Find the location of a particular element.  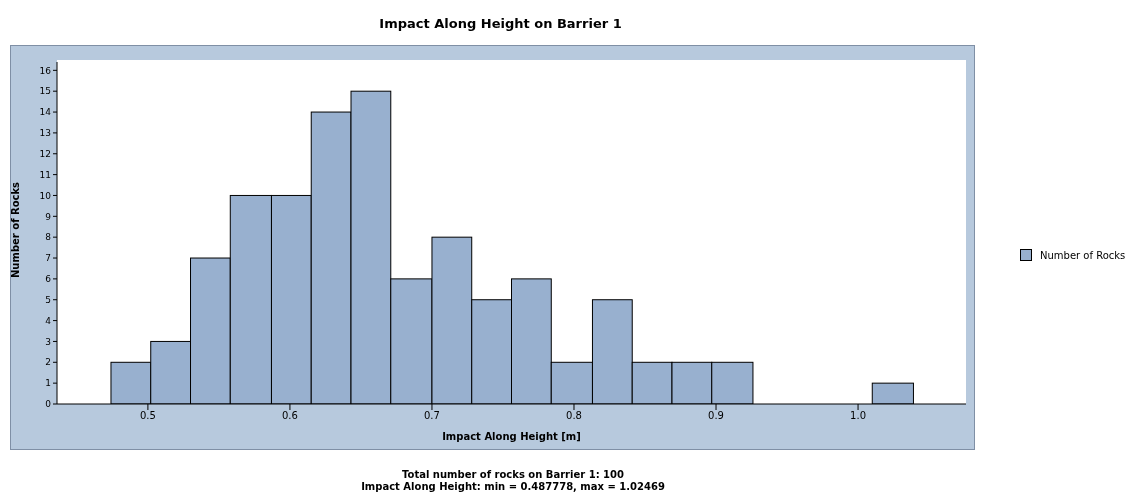

text: Total number of rocks on Barrier 1: 100 is located at coordinates (513, 475).